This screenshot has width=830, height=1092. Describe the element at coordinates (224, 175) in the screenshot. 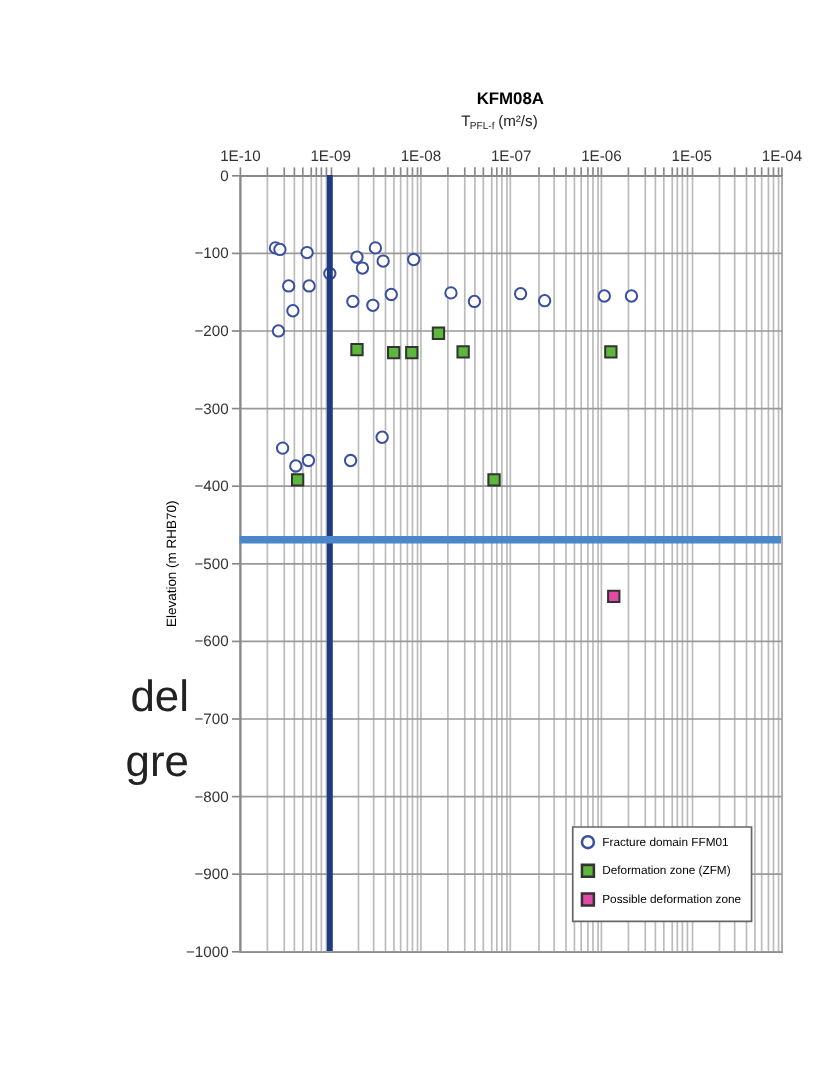

I see `y-tick-label: 0` at that location.